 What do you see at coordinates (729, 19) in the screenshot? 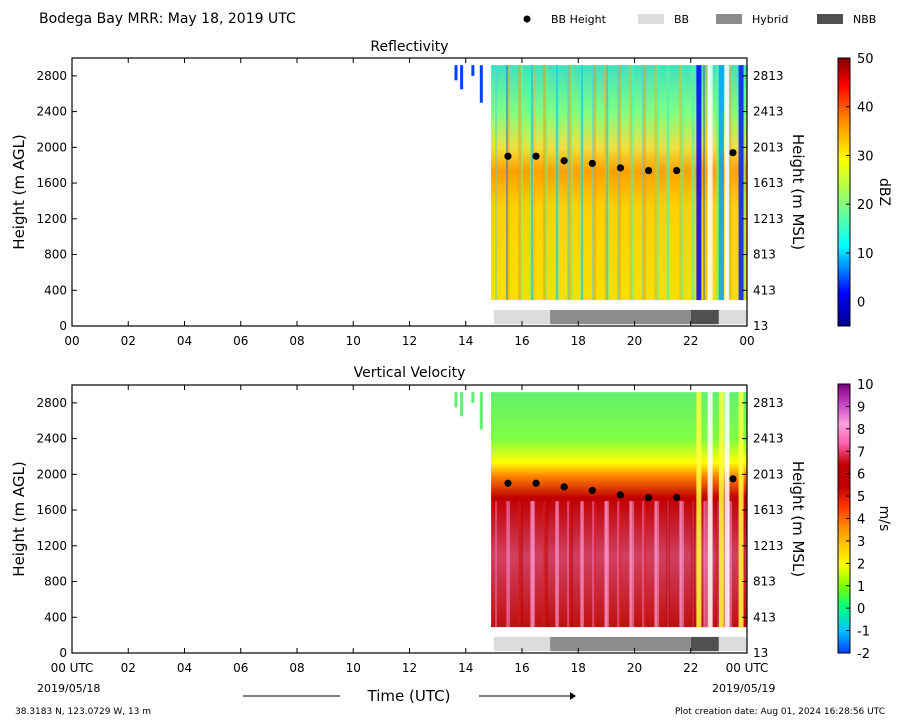
I see `legend-swatch-hybrid` at bounding box center [729, 19].